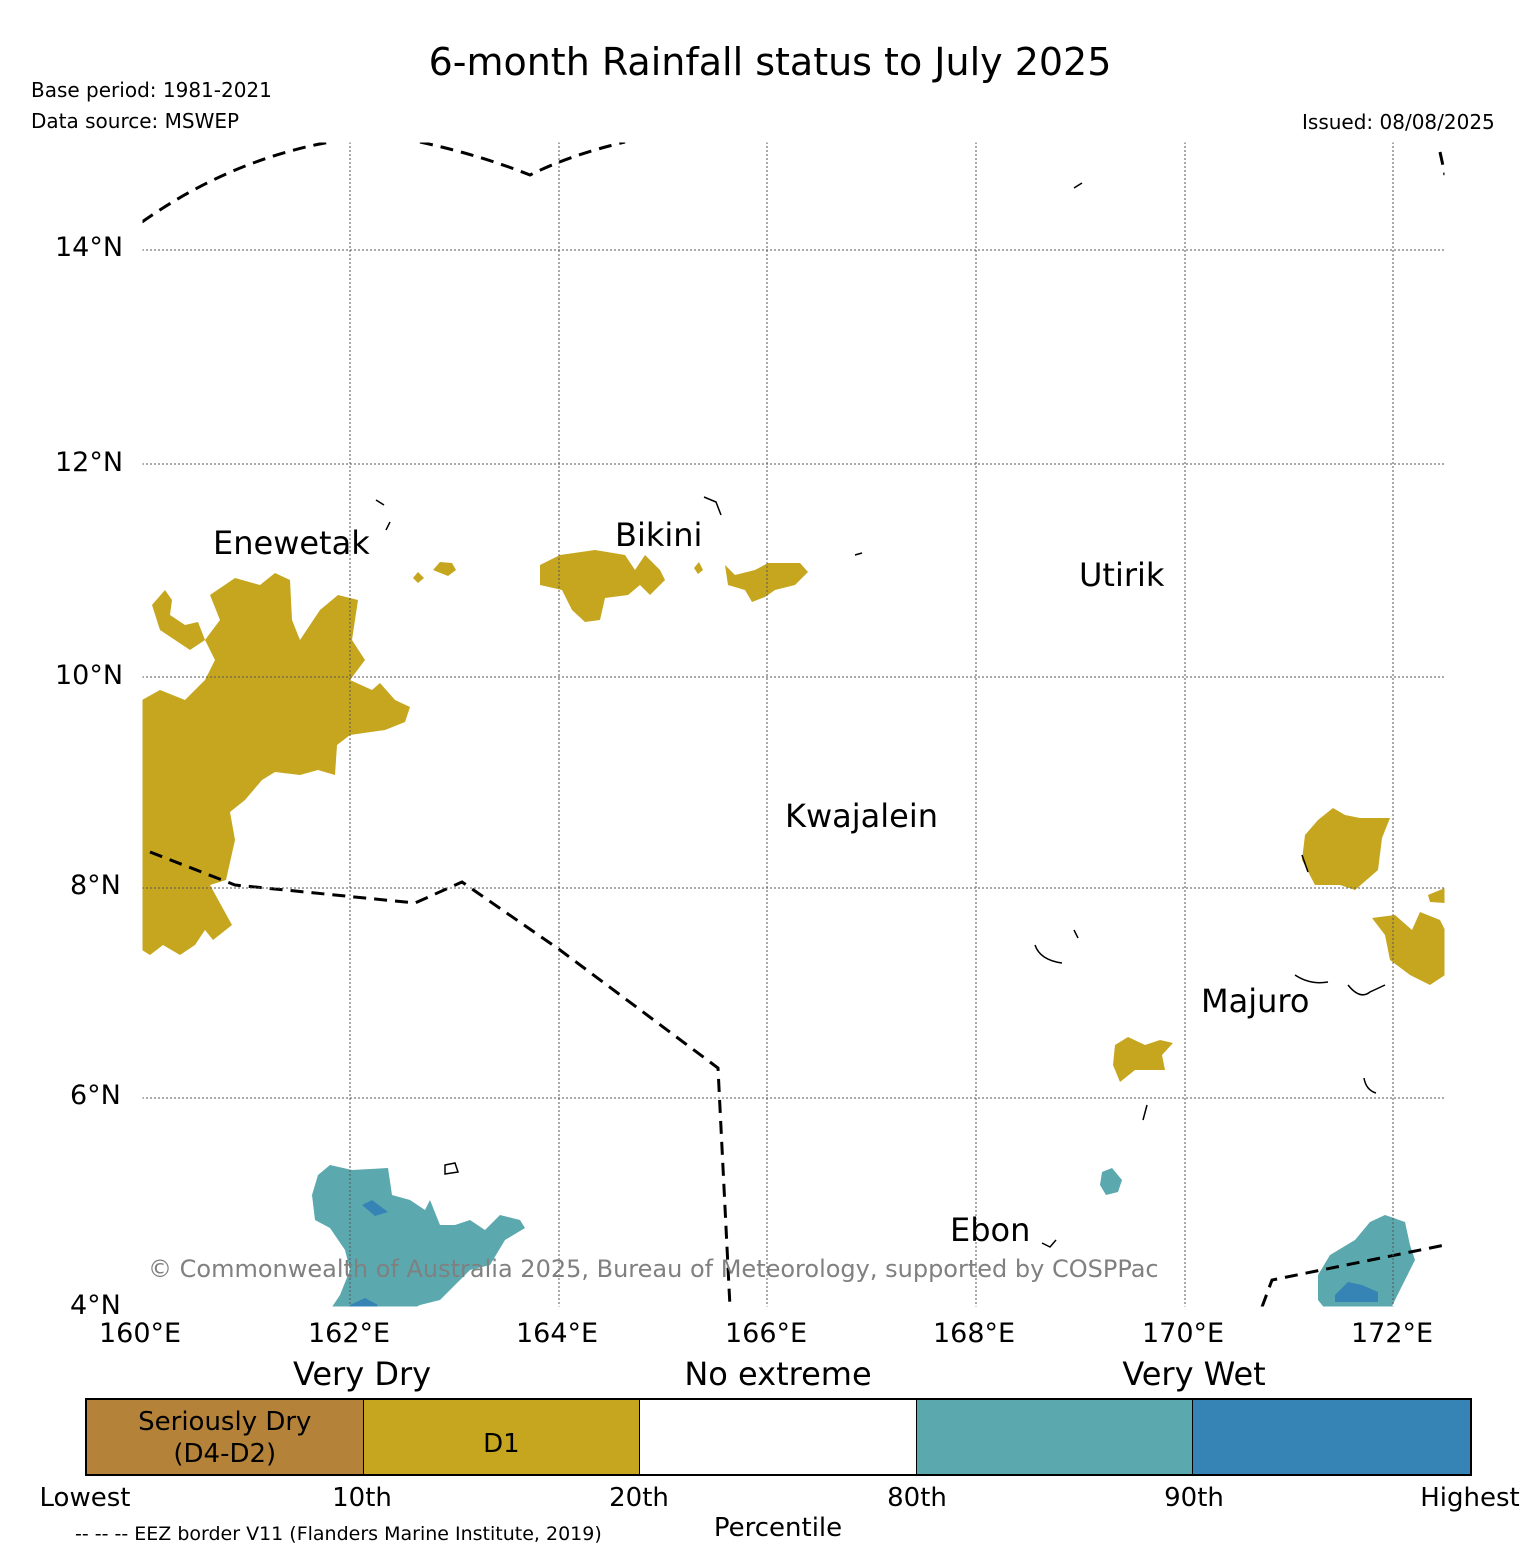 This screenshot has width=1540, height=1563. Describe the element at coordinates (1143, 1059) in the screenshot. I see `d1-region-majuro-south` at that location.